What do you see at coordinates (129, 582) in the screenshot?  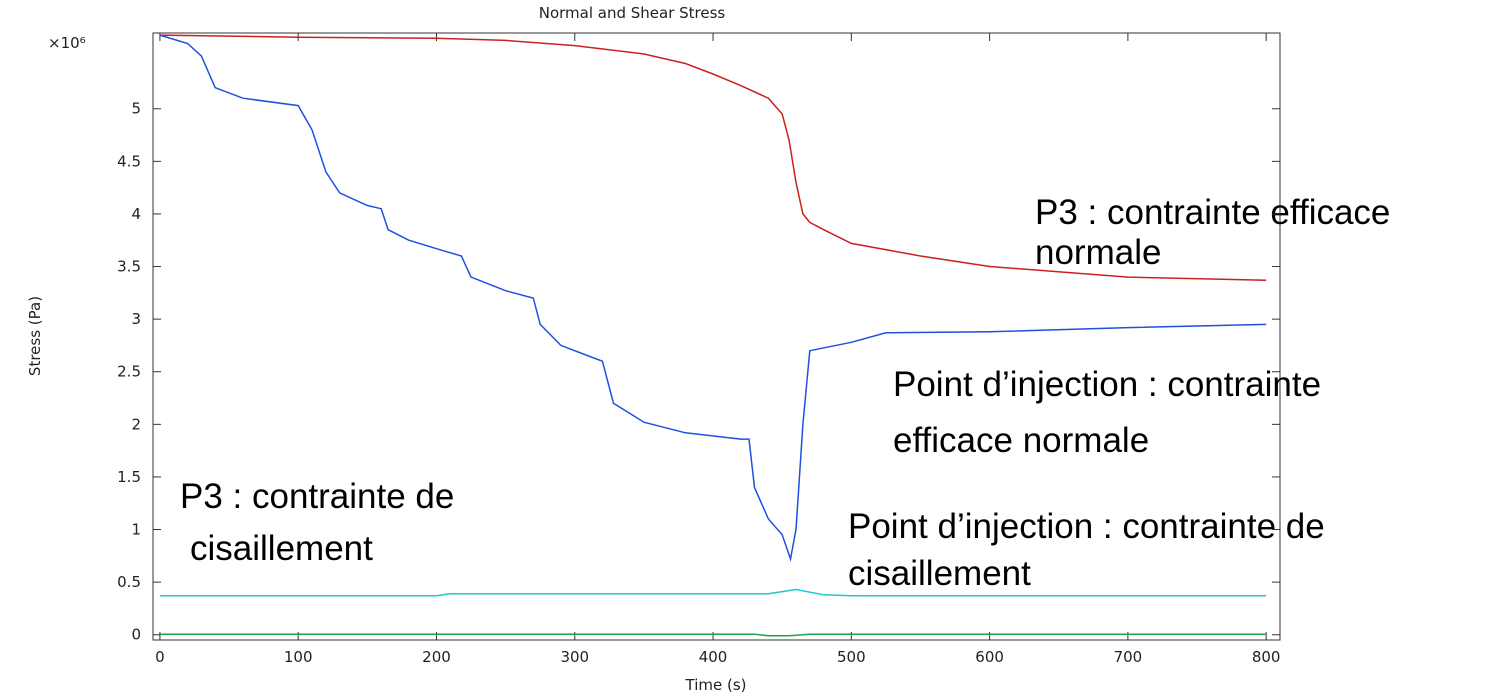 I see `y-tick-label: 0.5` at bounding box center [129, 582].